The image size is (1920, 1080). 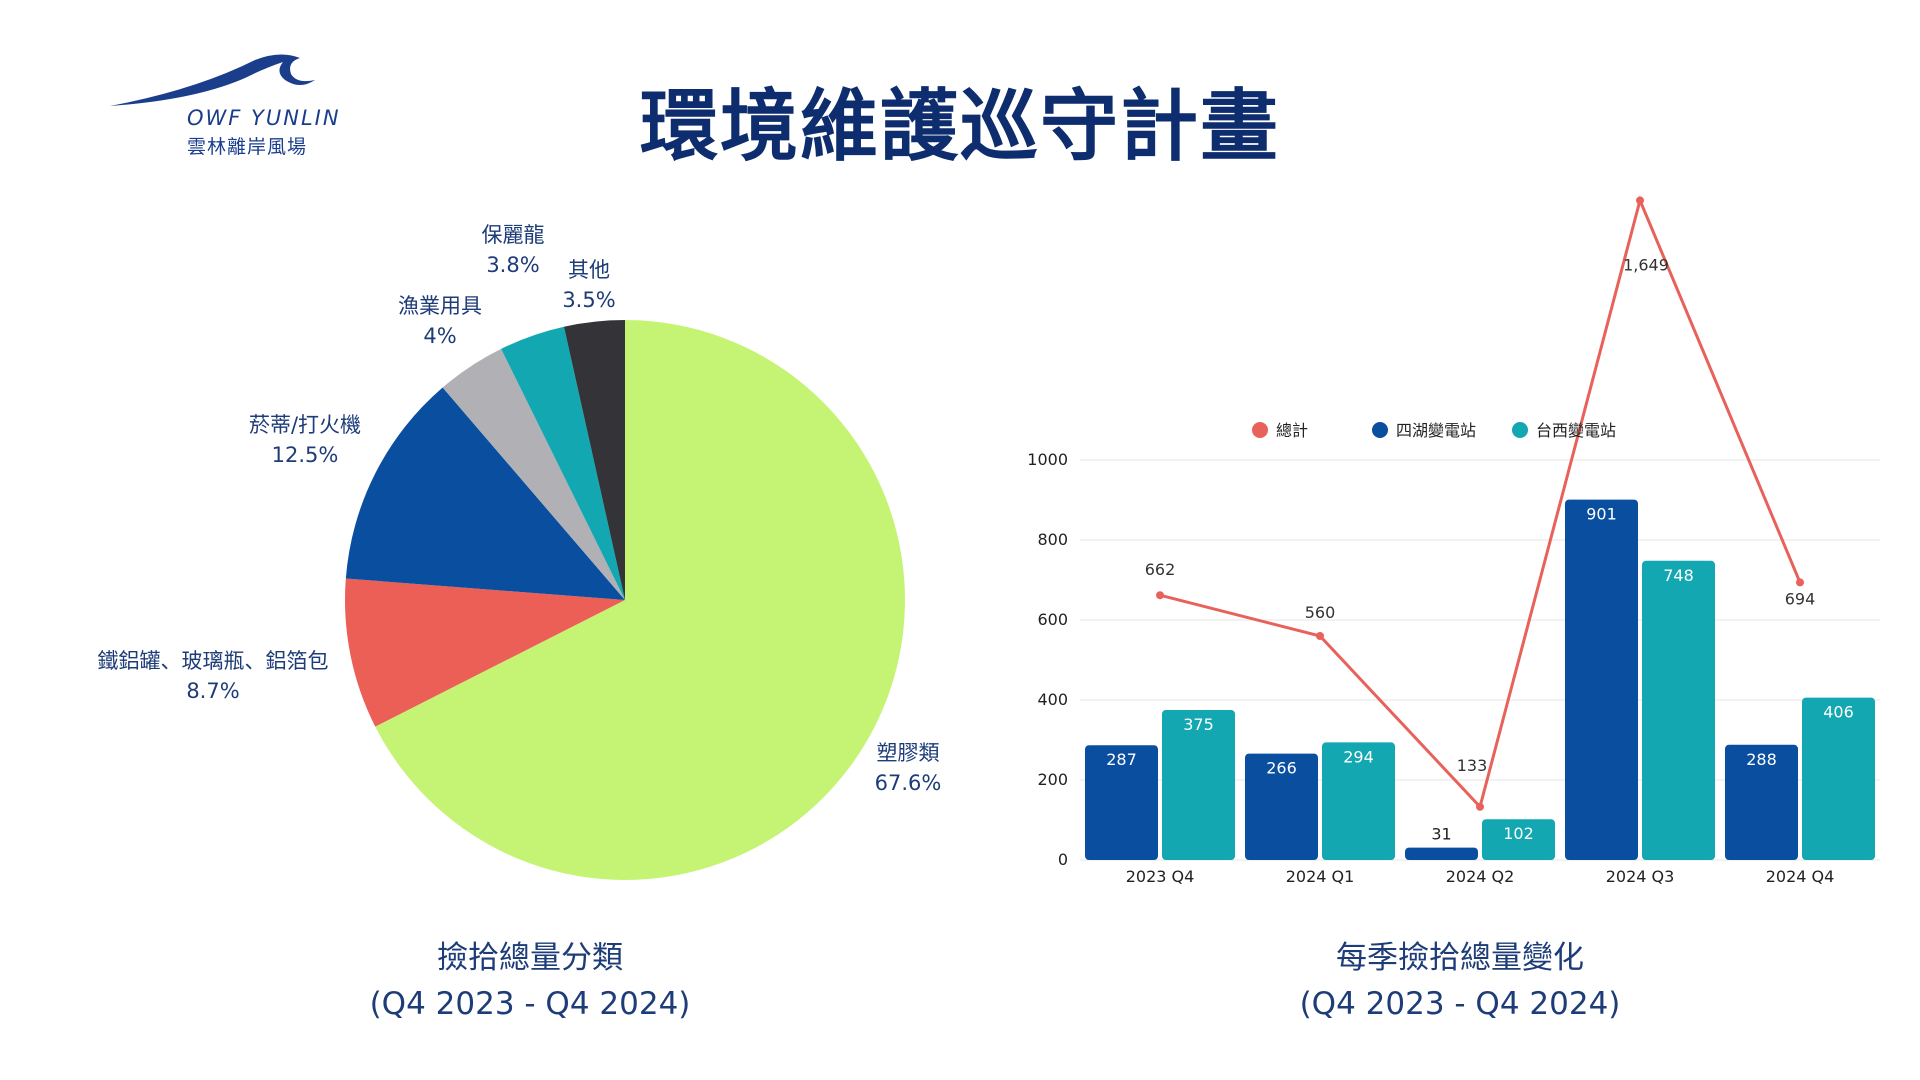 What do you see at coordinates (213, 661) in the screenshot?
I see `pie-slice-label: 鐵鋁罐、玻璃瓶、鋁箔包` at bounding box center [213, 661].